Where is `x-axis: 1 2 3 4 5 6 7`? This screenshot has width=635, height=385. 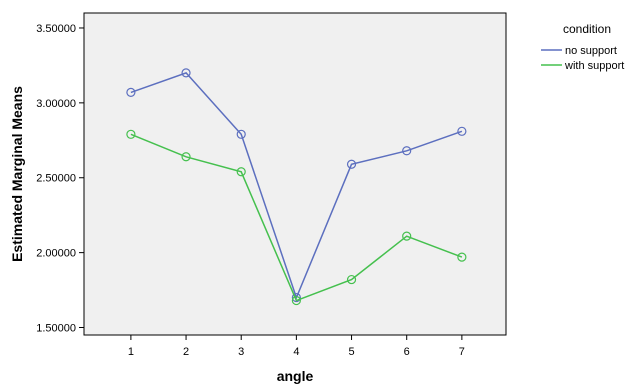 x-axis: 1 2 3 4 5 6 7 is located at coordinates (296, 346).